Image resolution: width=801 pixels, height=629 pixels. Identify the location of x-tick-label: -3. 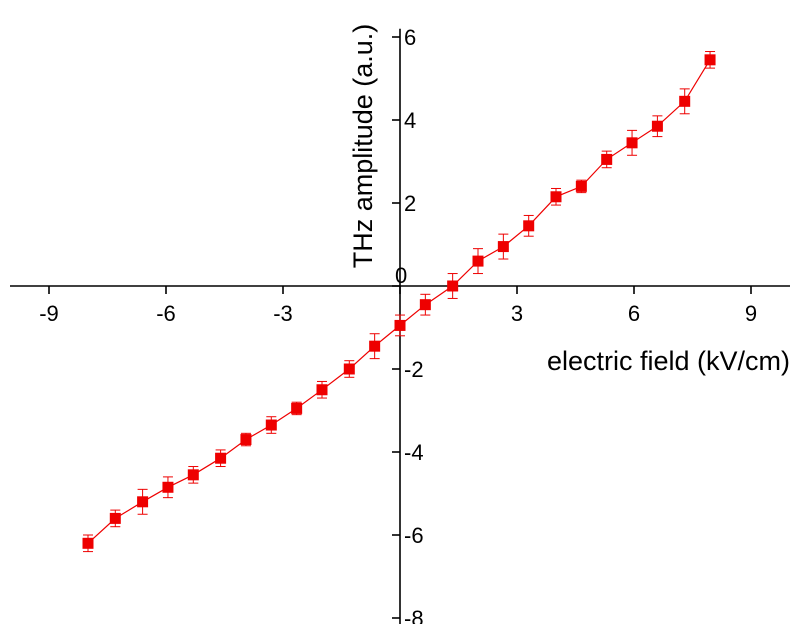
(283, 313).